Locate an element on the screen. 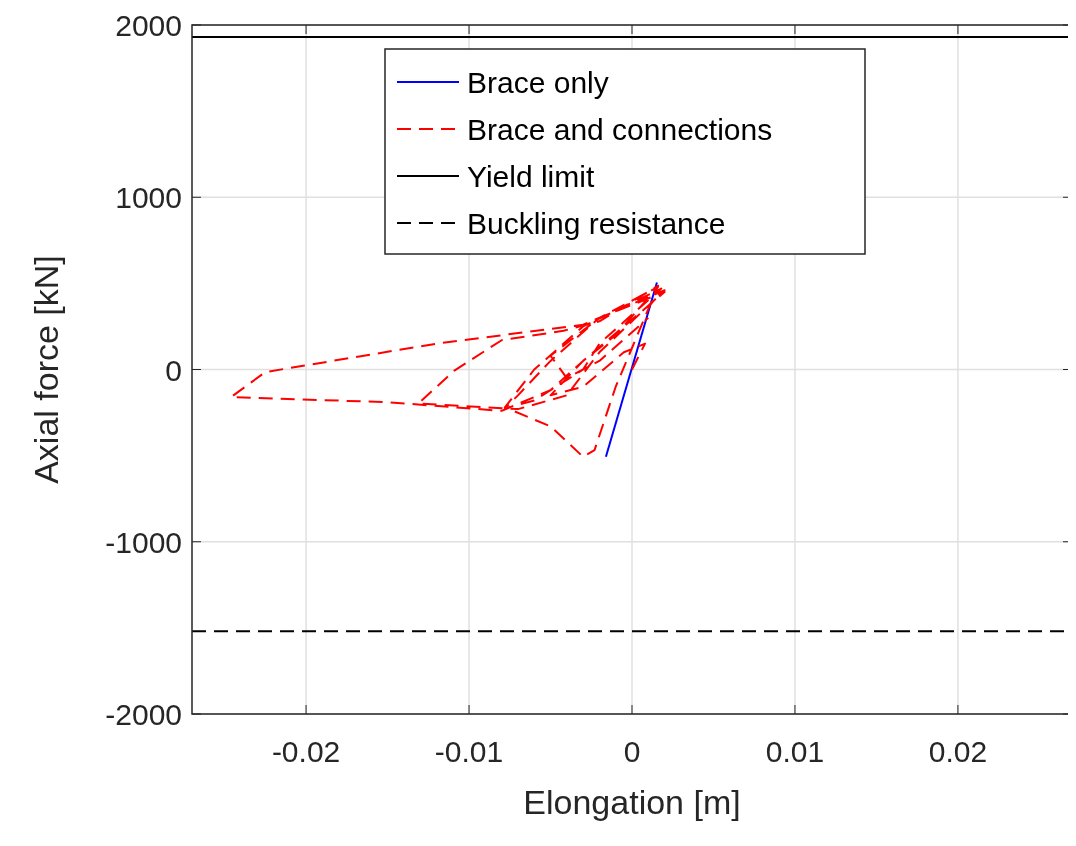 The width and height of the screenshot is (1076, 846). x-tick-label: -0.02 is located at coordinates (306, 751).